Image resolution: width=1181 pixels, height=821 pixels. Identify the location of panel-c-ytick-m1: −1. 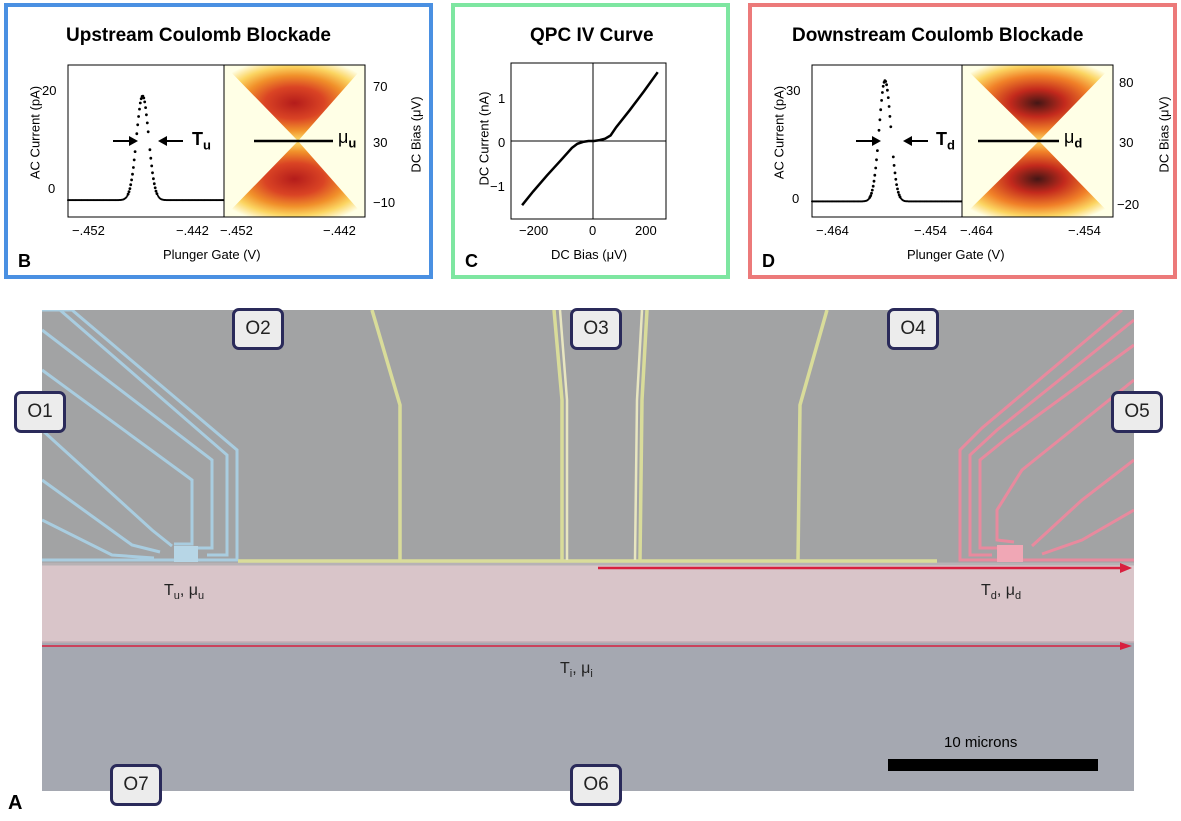
(497, 186).